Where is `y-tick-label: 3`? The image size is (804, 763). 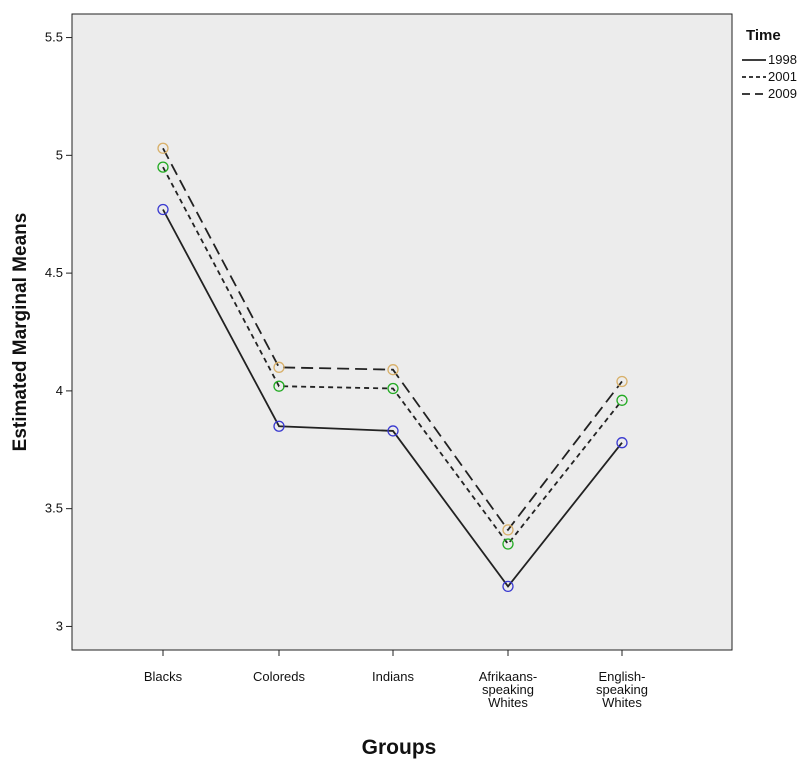 y-tick-label: 3 is located at coordinates (59, 625).